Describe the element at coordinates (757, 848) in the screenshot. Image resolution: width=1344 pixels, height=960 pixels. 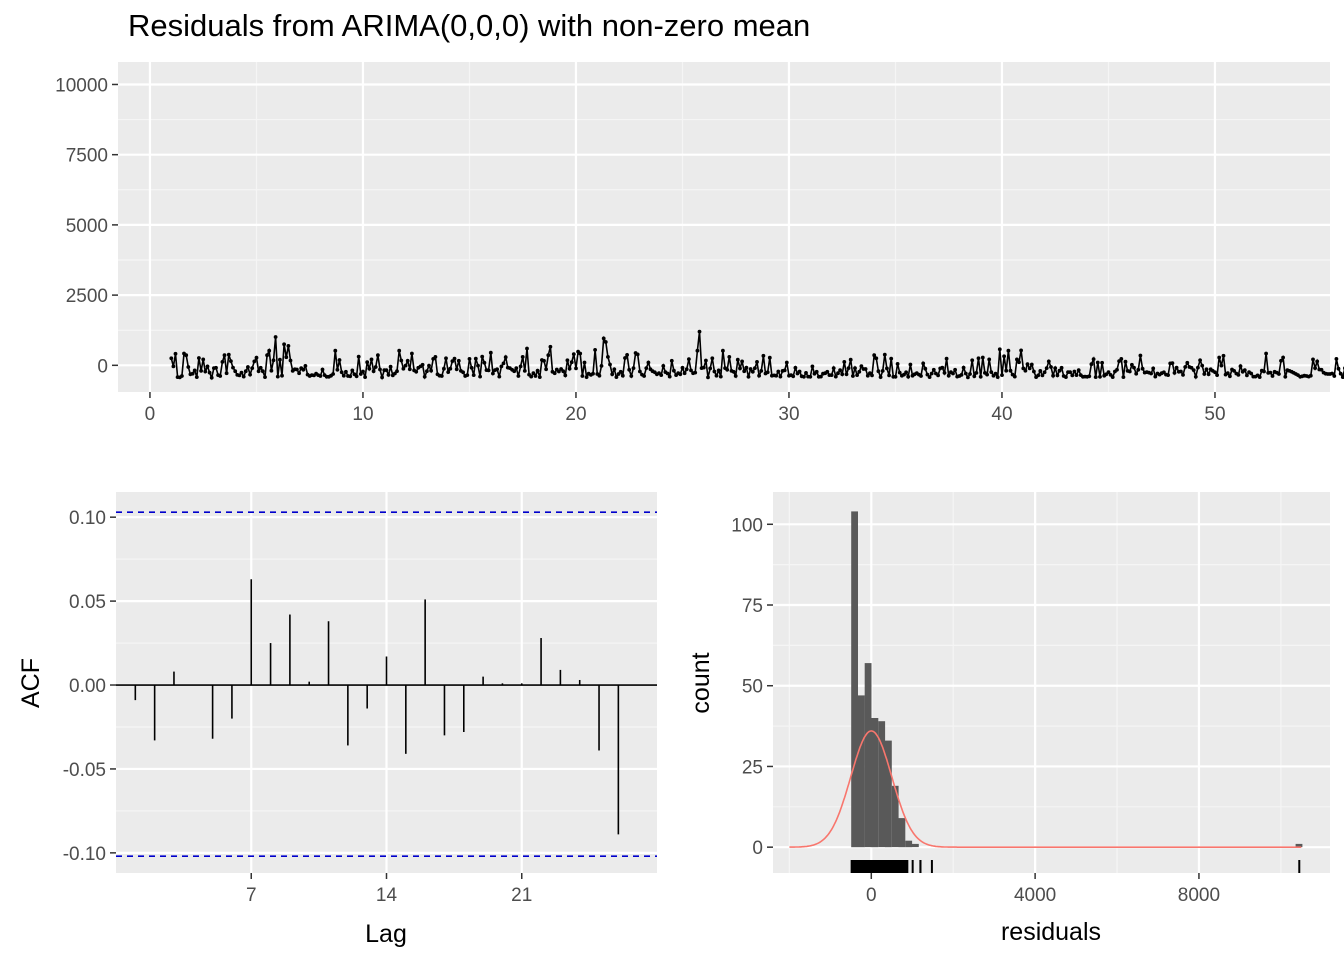
I see `y-tick-label: 0` at that location.